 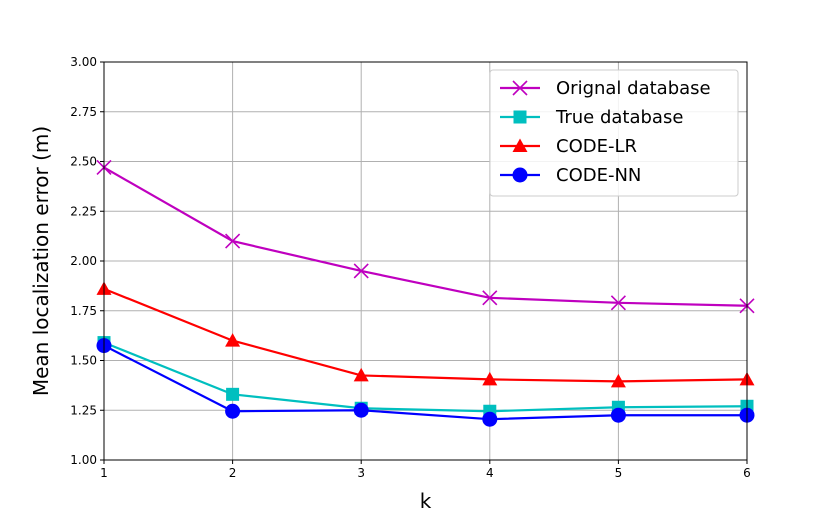 What do you see at coordinates (426, 501) in the screenshot?
I see `x-axis-label: k` at bounding box center [426, 501].